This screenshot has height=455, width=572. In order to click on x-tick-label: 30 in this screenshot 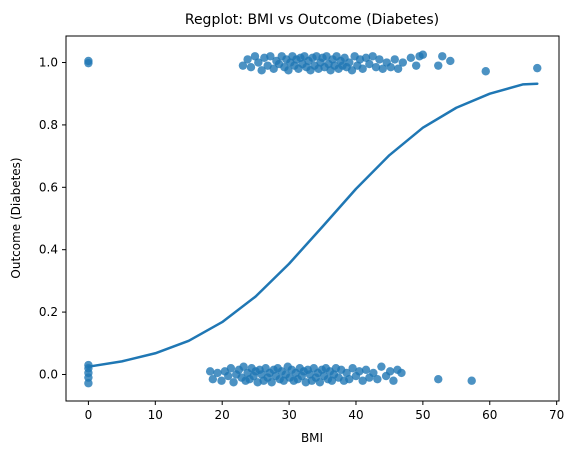, I will do `click(288, 415)`.